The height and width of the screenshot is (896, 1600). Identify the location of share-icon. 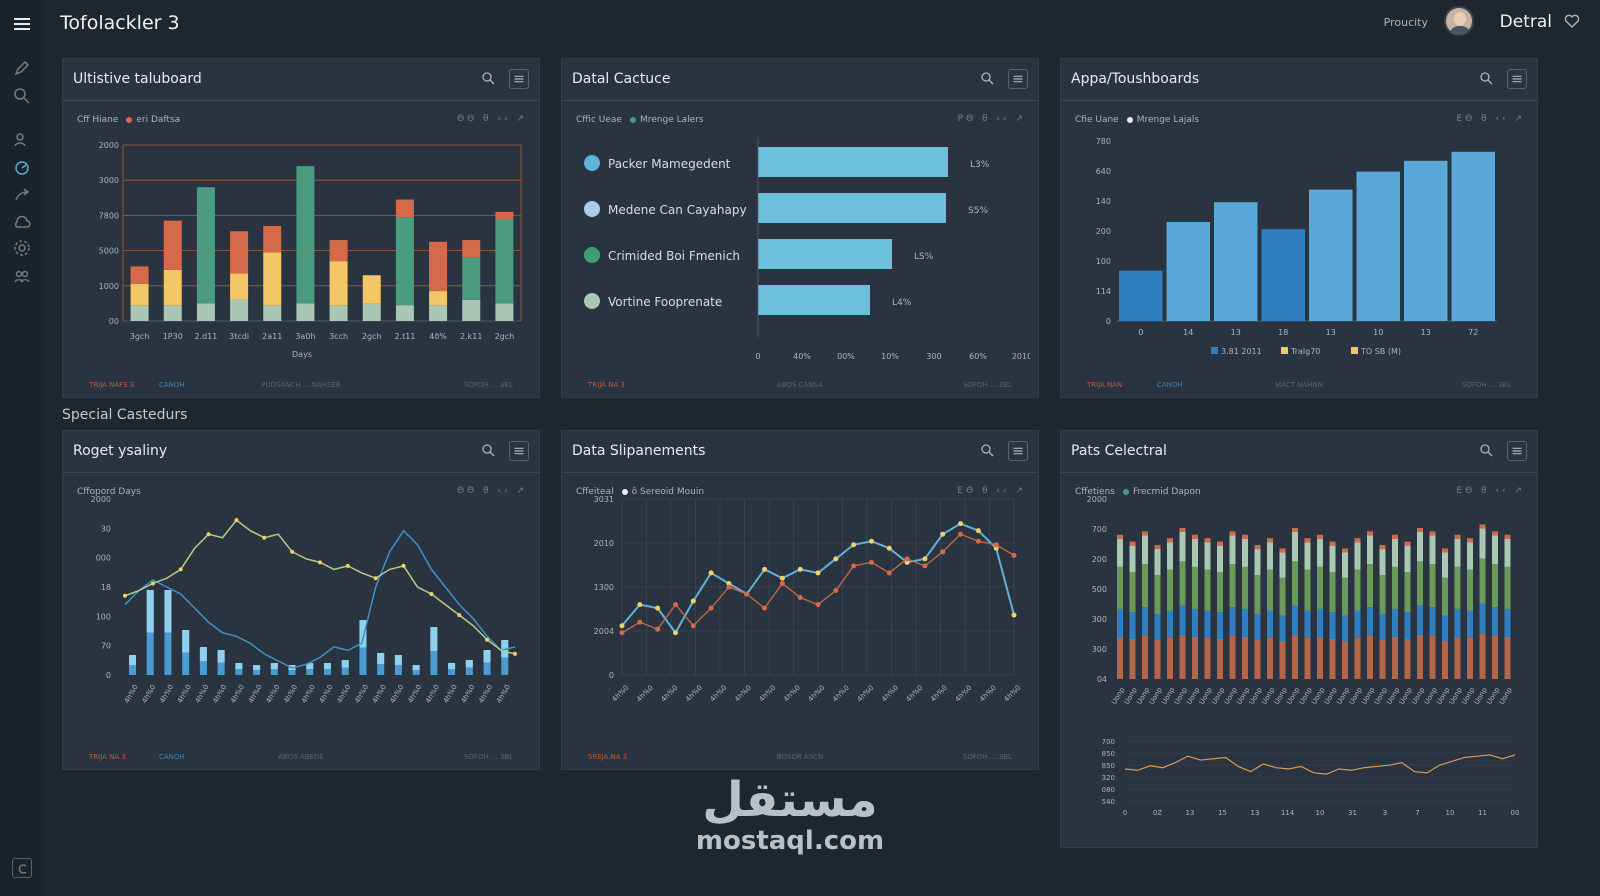
(22, 196).